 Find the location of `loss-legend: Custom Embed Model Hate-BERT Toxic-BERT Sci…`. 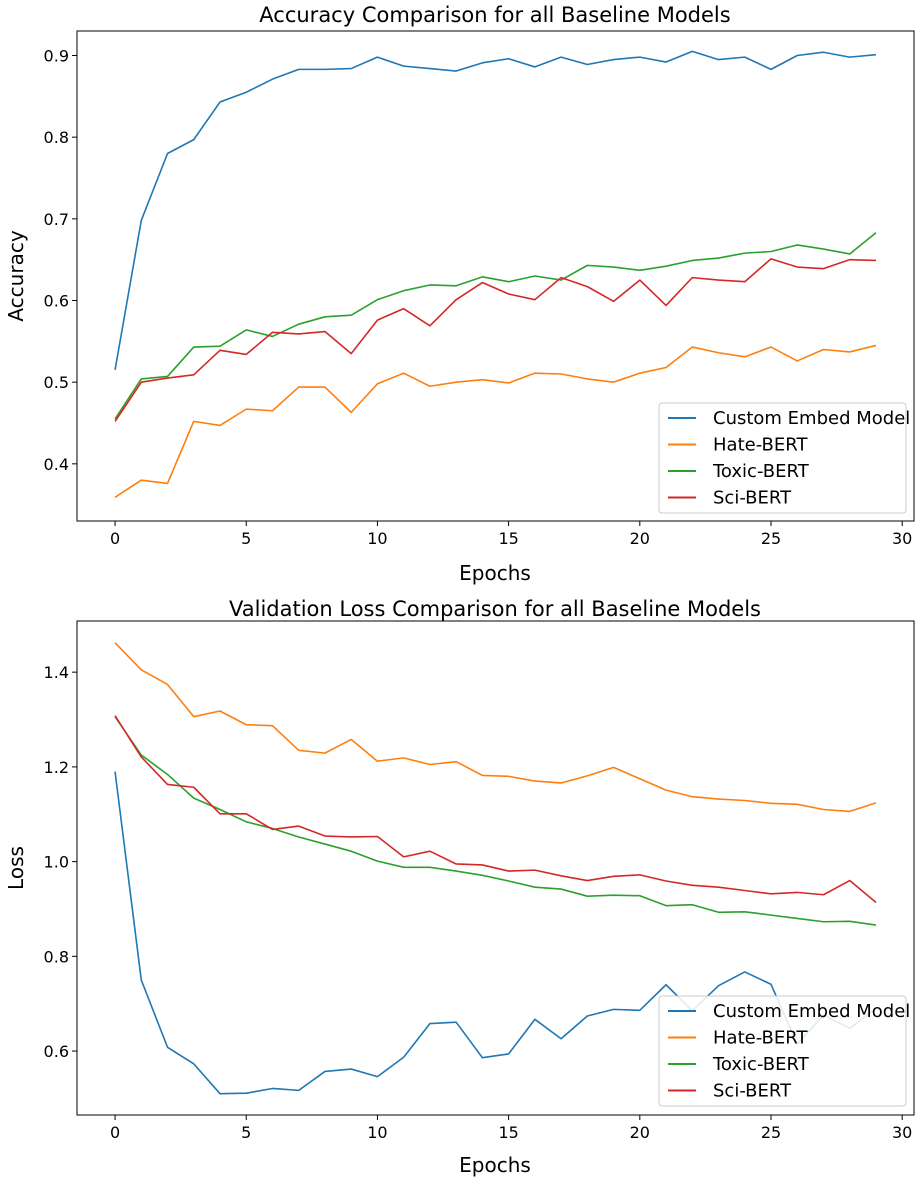

loss-legend: Custom Embed Model Hate-BERT Toxic-BERT Sci… is located at coordinates (784, 1051).